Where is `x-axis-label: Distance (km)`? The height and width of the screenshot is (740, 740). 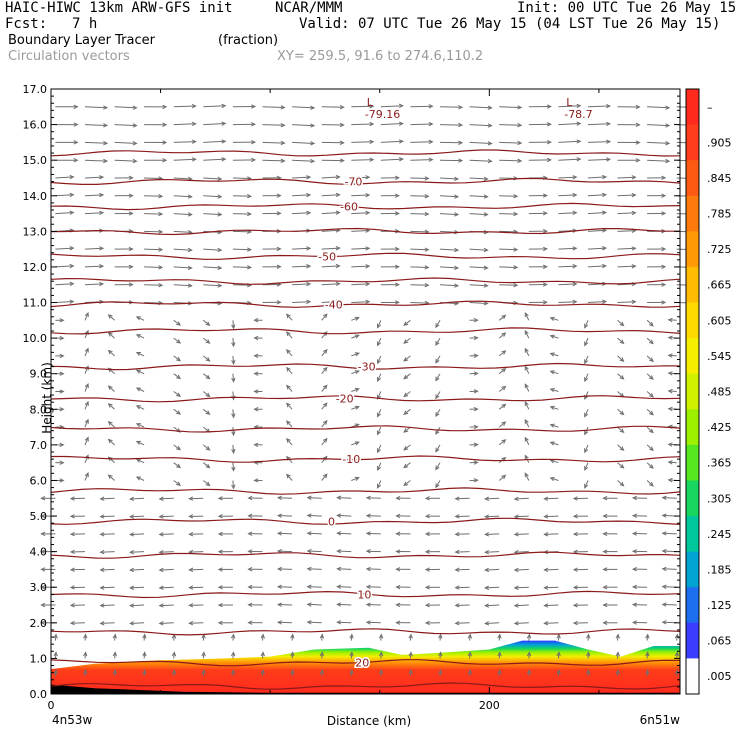
x-axis-label: Distance (km) is located at coordinates (369, 721).